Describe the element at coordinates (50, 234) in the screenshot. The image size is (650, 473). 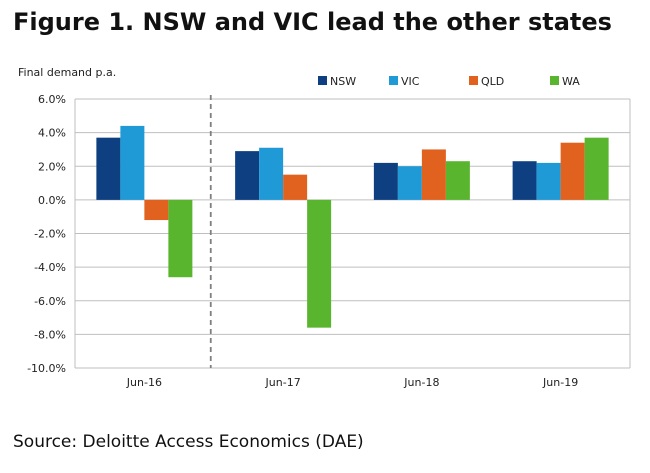
I see `y-tick-label: -2.0%` at that location.